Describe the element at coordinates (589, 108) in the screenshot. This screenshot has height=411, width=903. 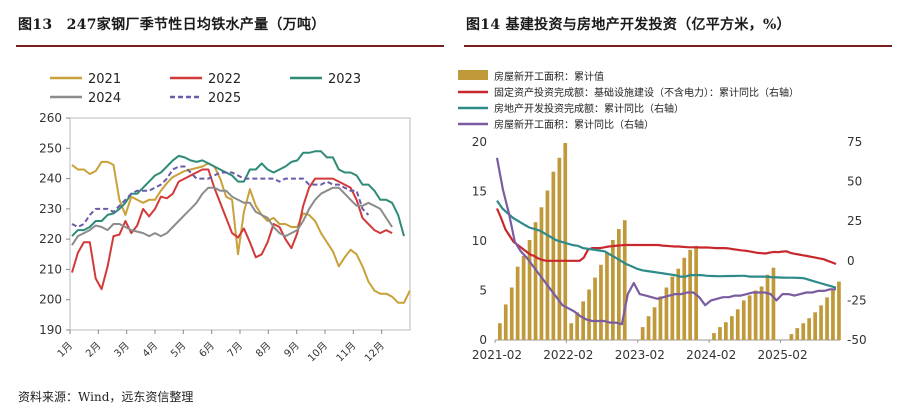
I see `legend-label-2: 房地产开发投资完成额：累计同比（右轴）` at that location.